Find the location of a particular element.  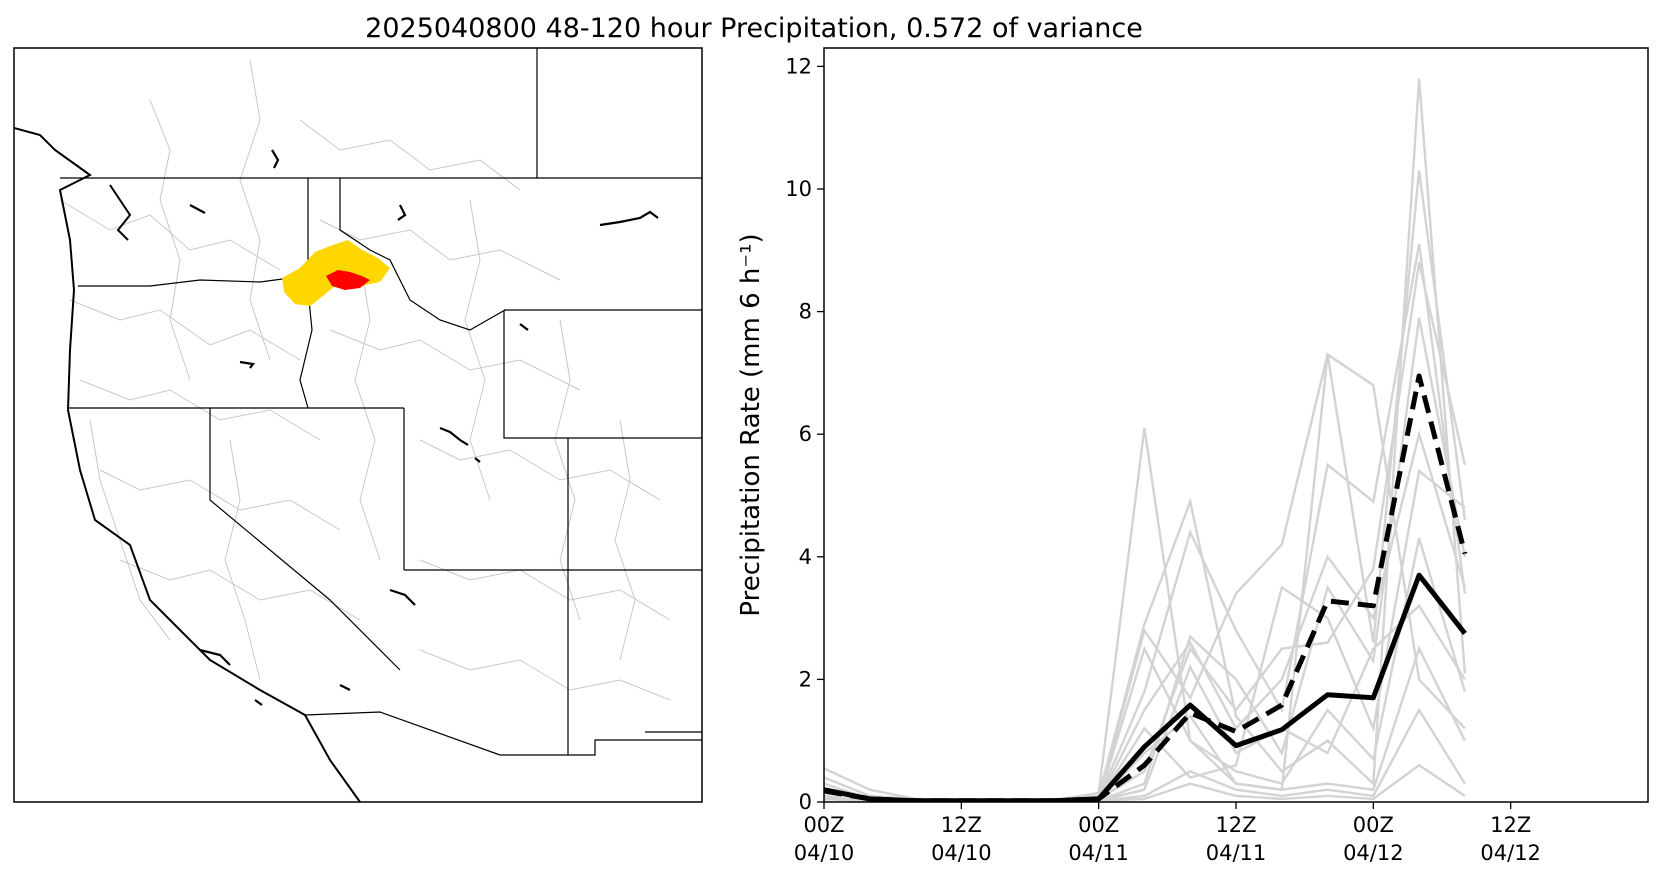

y-tick-label: 6 is located at coordinates (805, 434).